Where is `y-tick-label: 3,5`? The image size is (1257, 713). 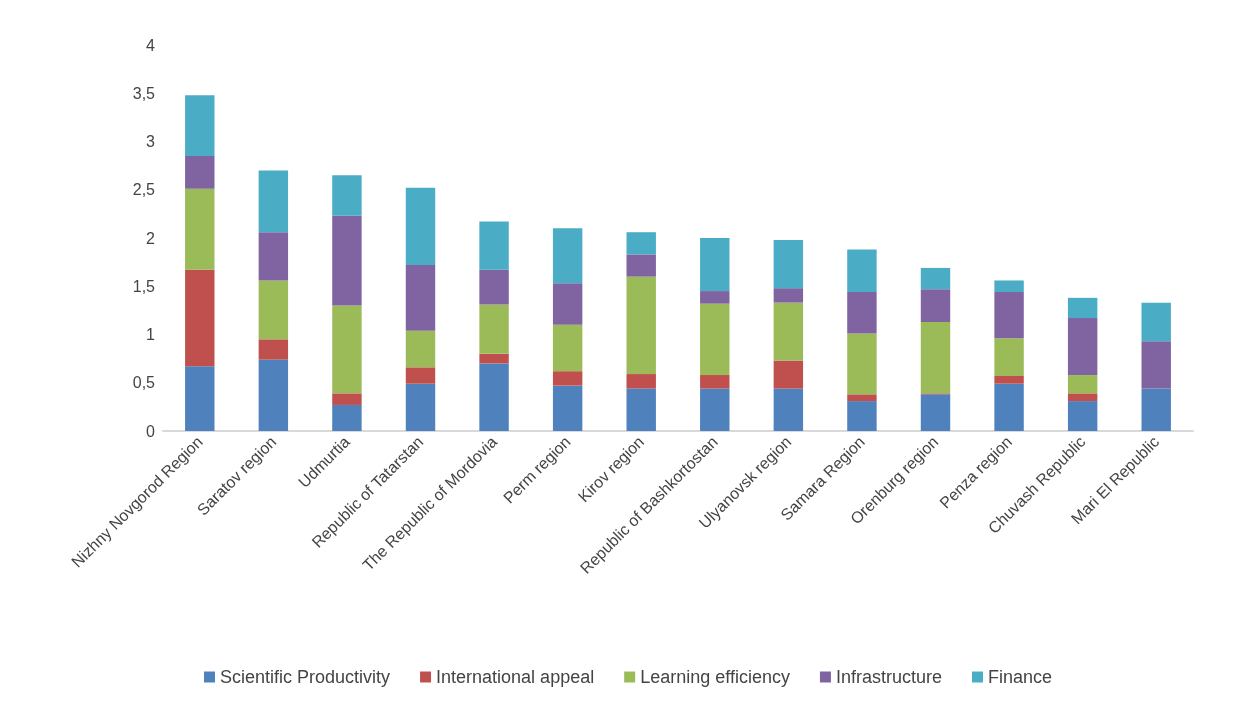
y-tick-label: 3,5 is located at coordinates (144, 93).